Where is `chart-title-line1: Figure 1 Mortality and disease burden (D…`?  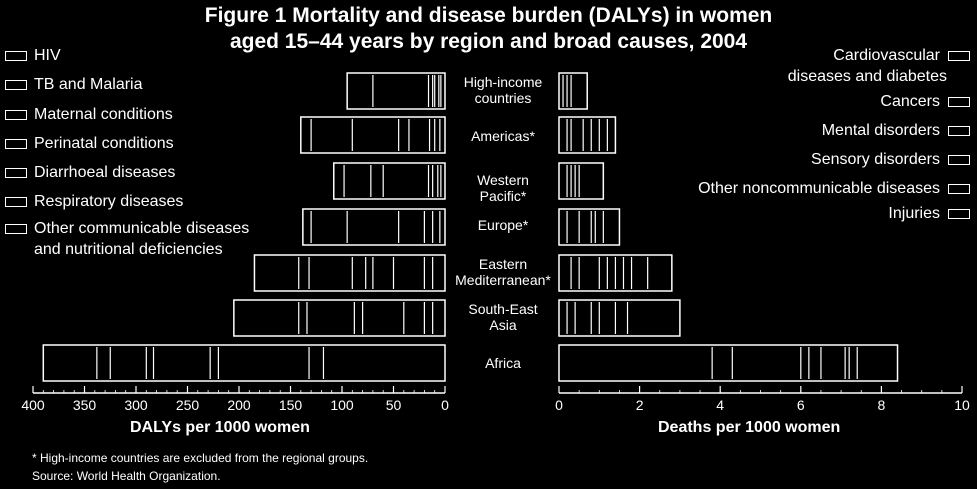
chart-title-line1: Figure 1 Mortality and disease burden (D… is located at coordinates (488, 15).